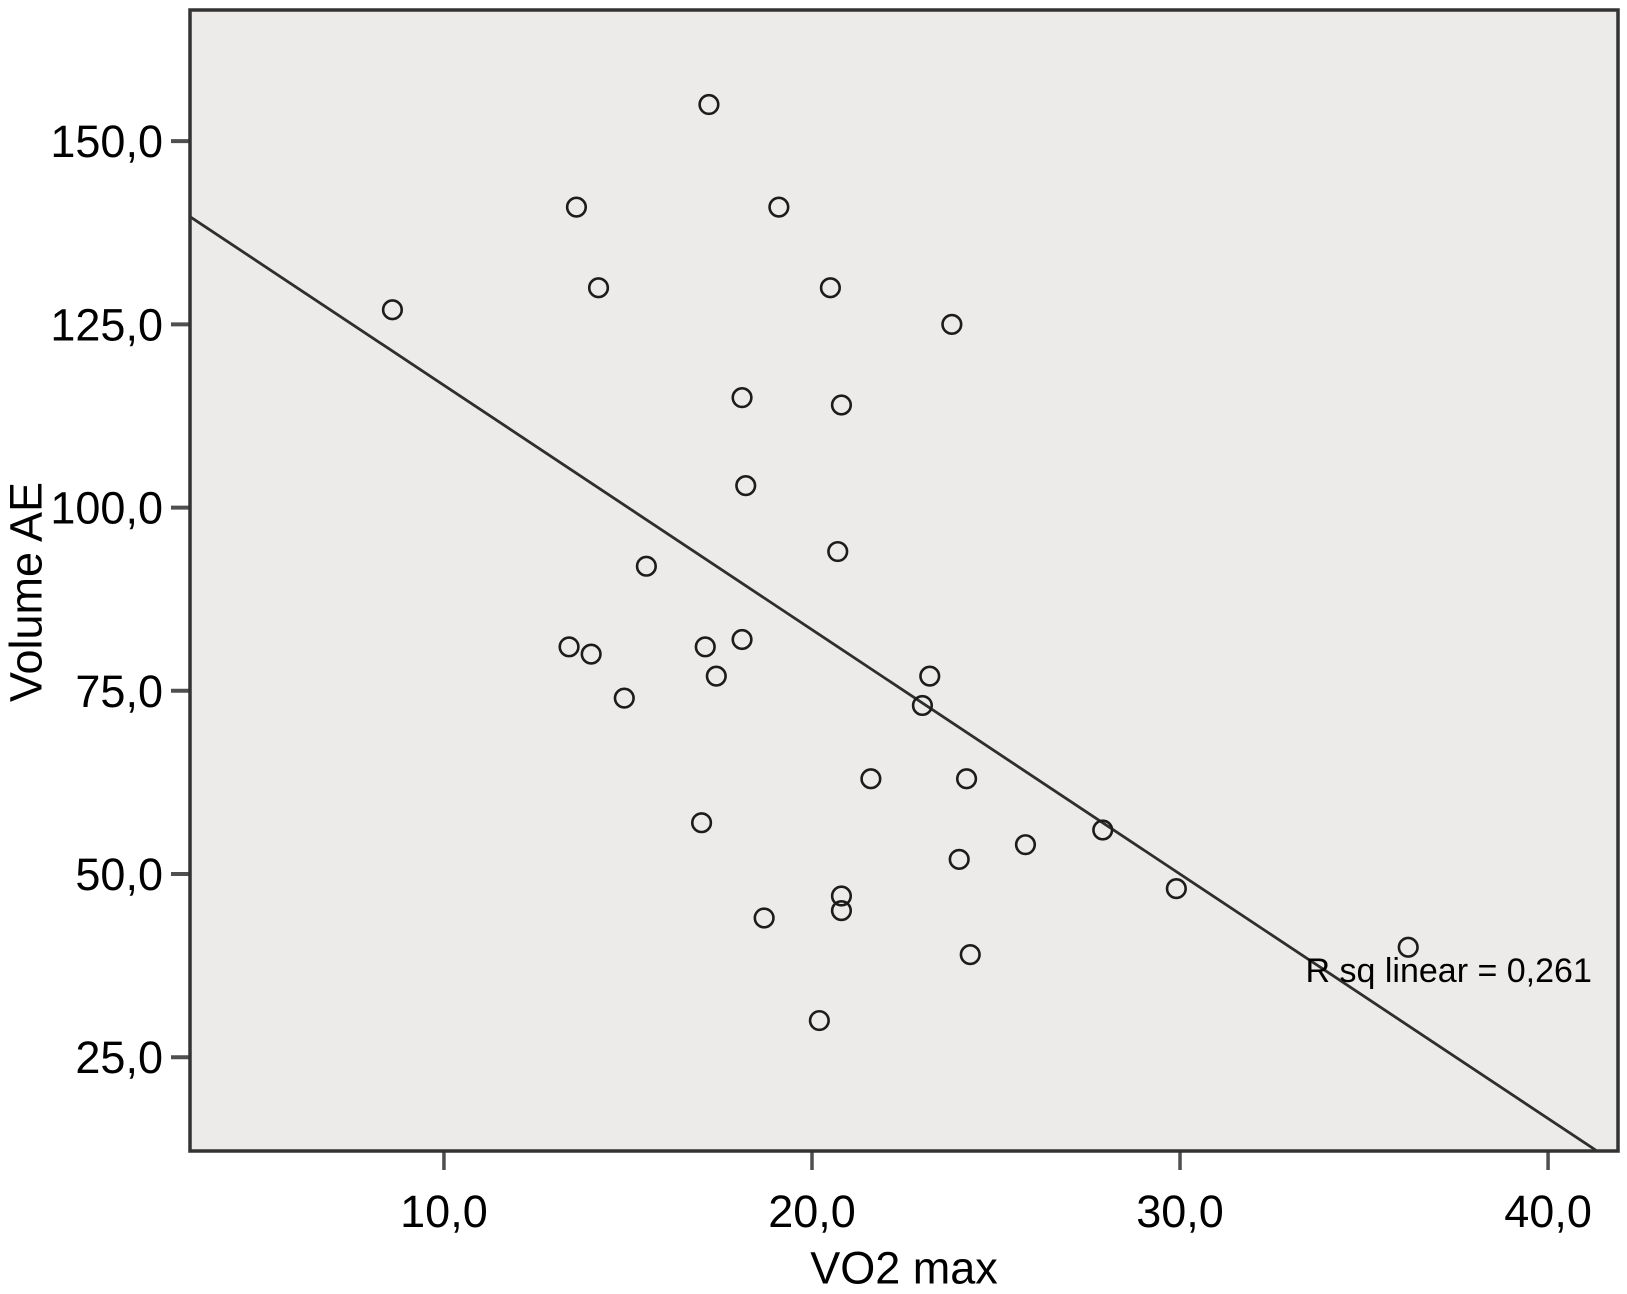  What do you see at coordinates (106, 508) in the screenshot?
I see `y-tick-label: 100,0` at bounding box center [106, 508].